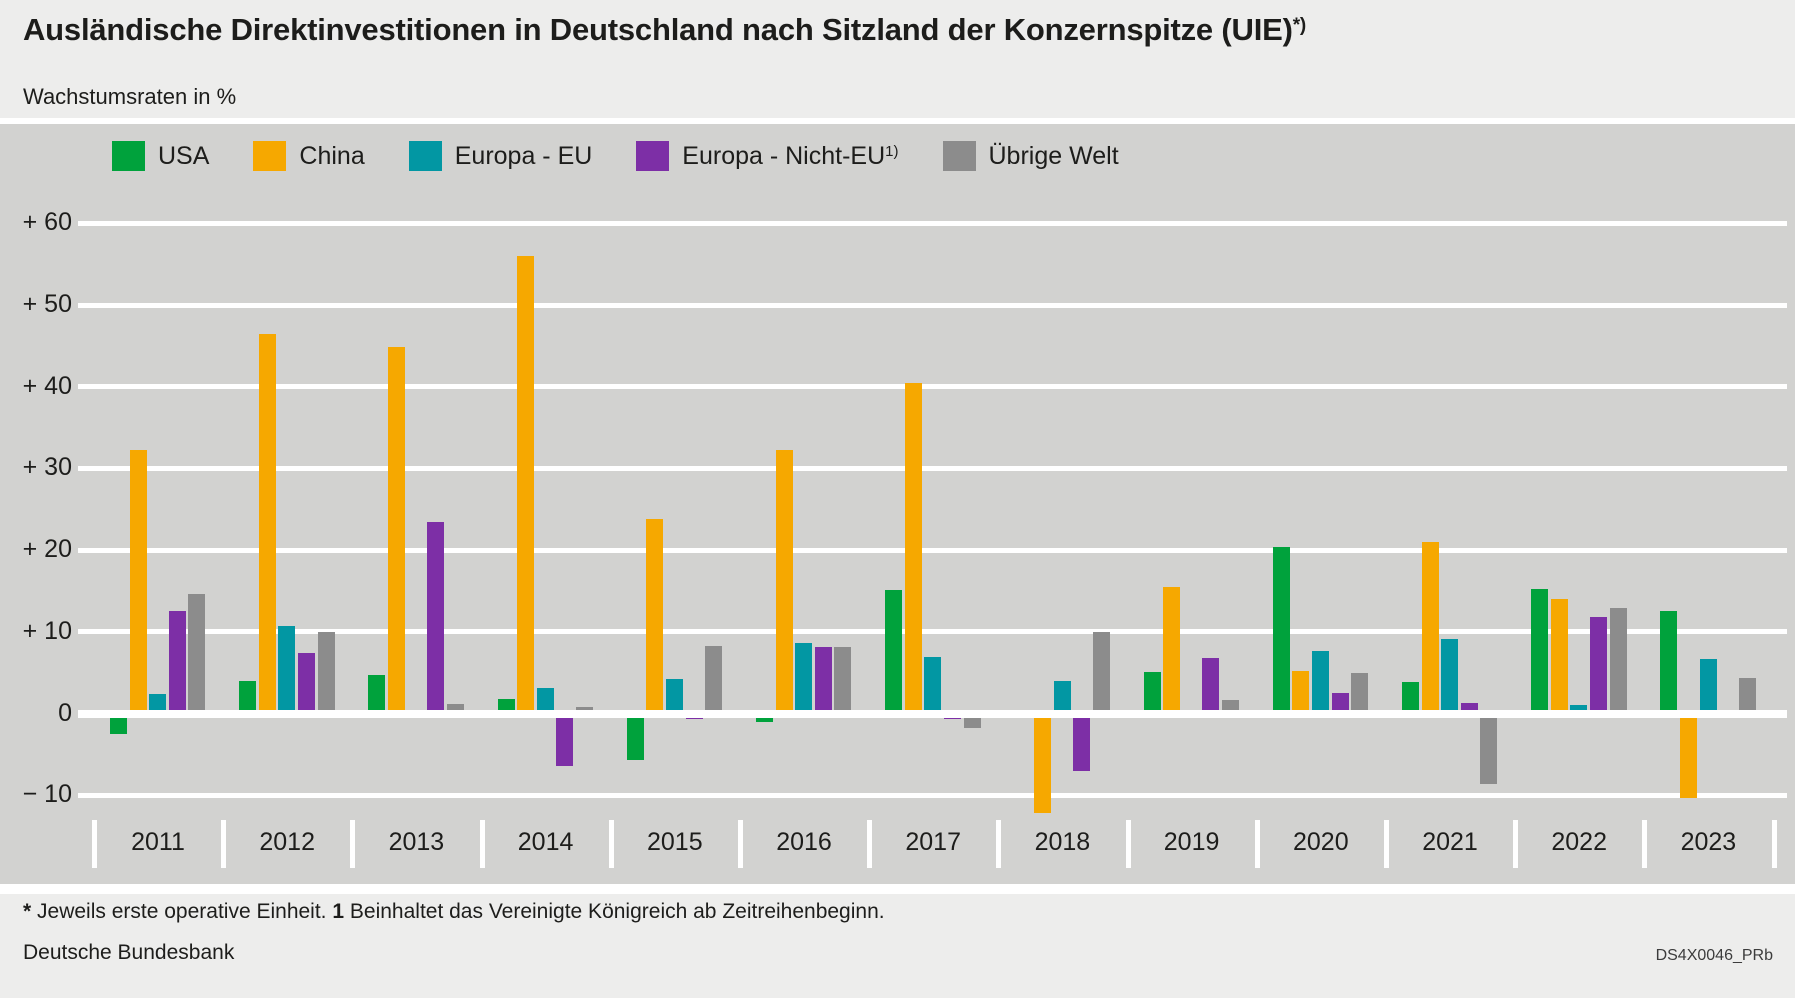 The width and height of the screenshot is (1795, 998). What do you see at coordinates (1360, 693) in the screenshot?
I see `bar-2020--brige-welt` at bounding box center [1360, 693].